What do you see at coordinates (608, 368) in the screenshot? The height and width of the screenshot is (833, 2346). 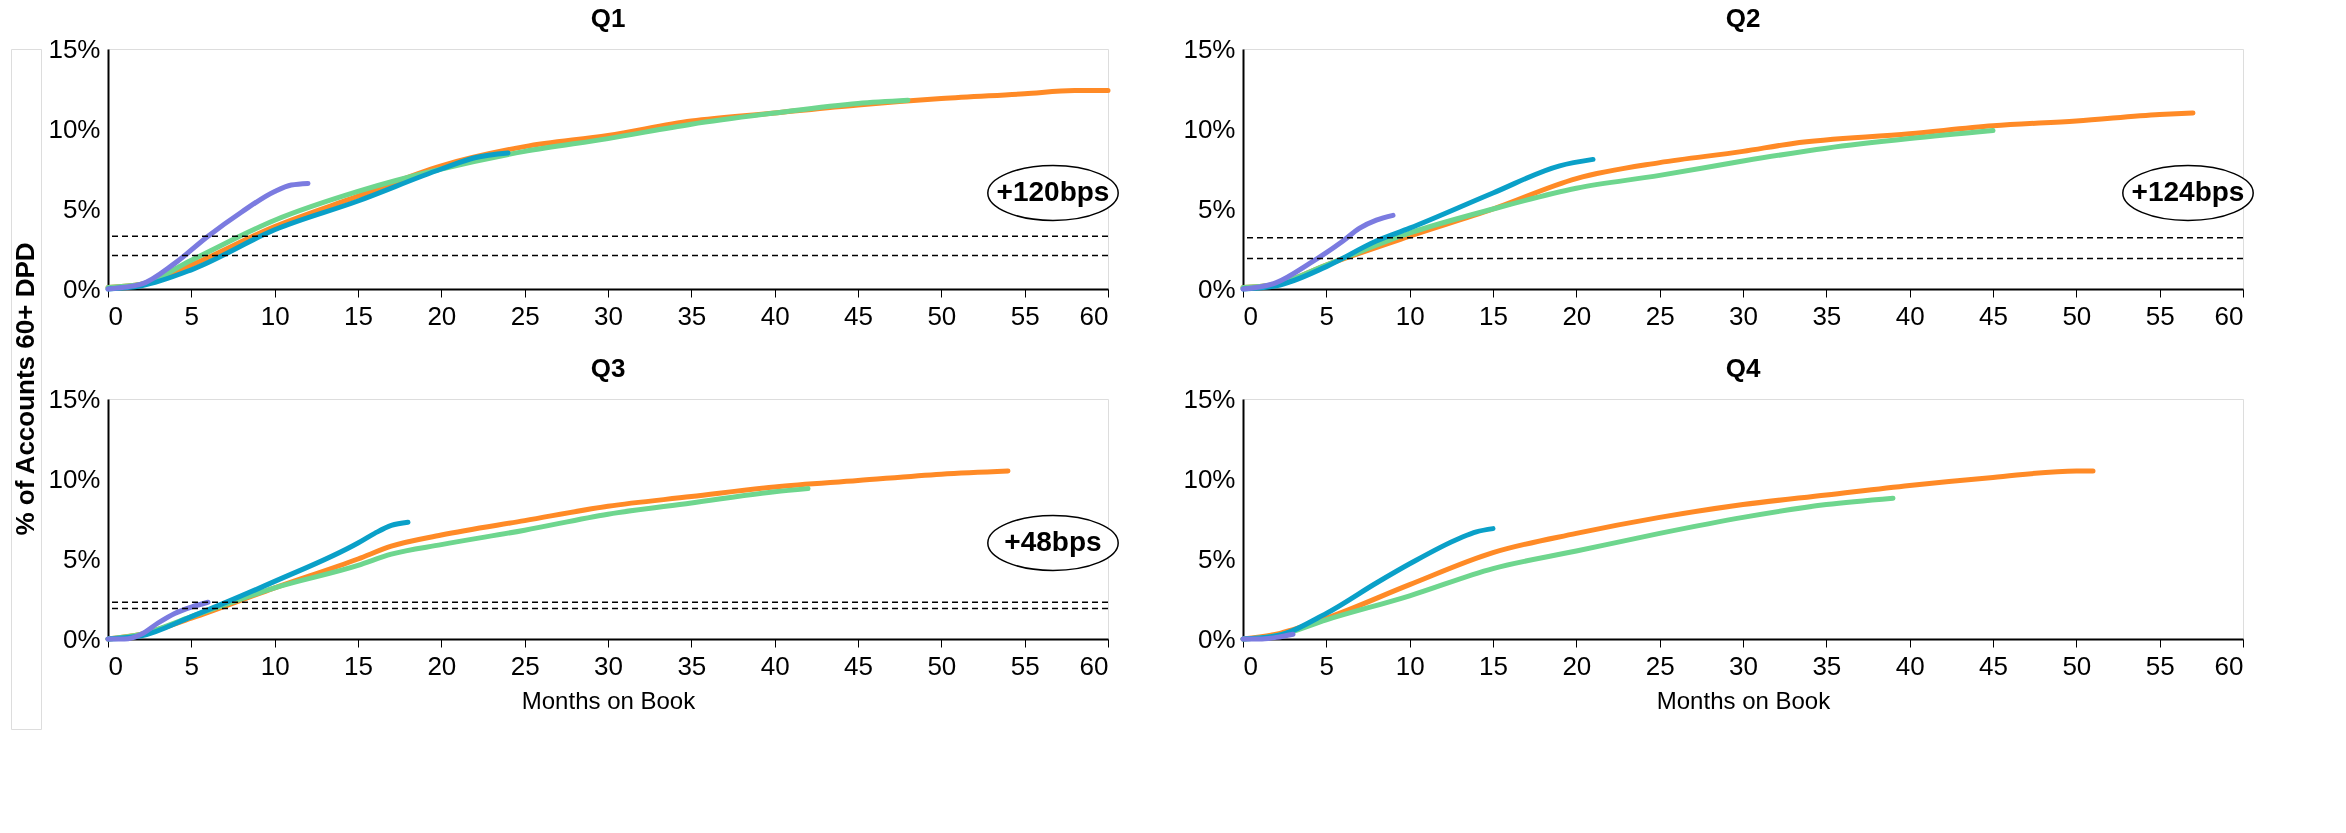 I see `chart-title: Q3` at bounding box center [608, 368].